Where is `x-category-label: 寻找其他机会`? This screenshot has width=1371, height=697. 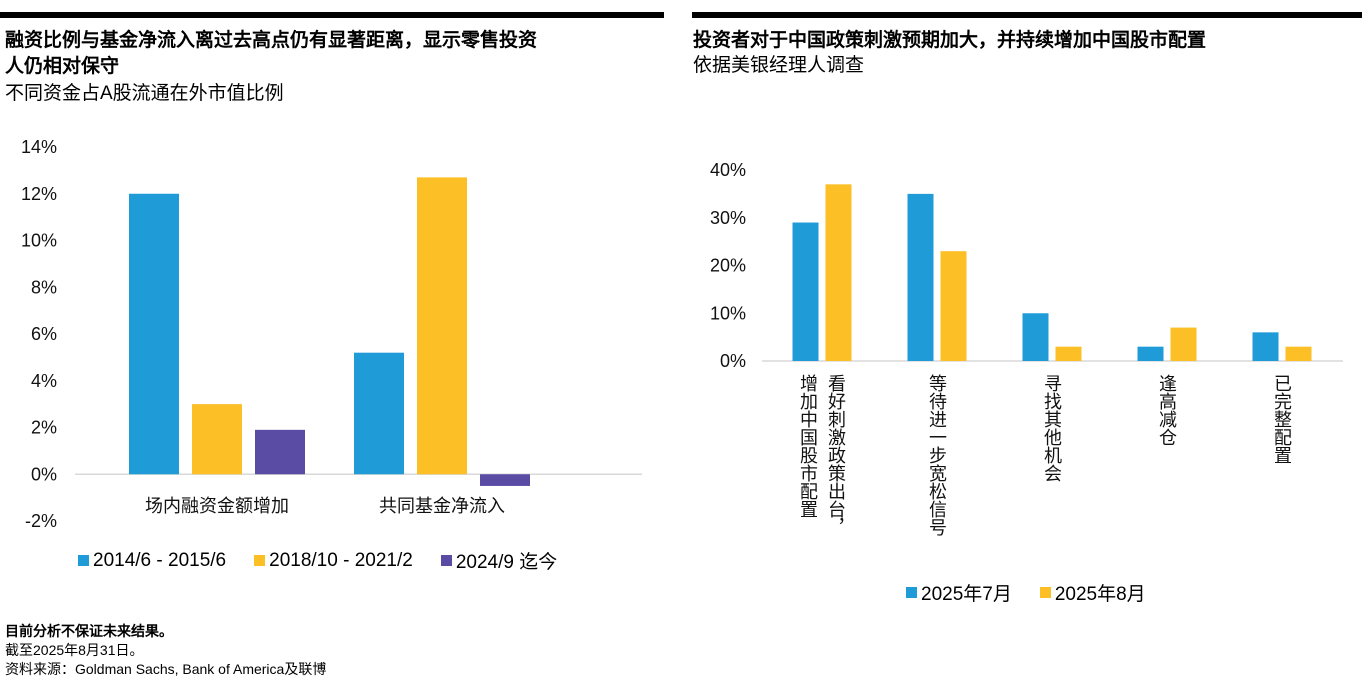
x-category-label: 寻找其他机会 is located at coordinates (1052, 428).